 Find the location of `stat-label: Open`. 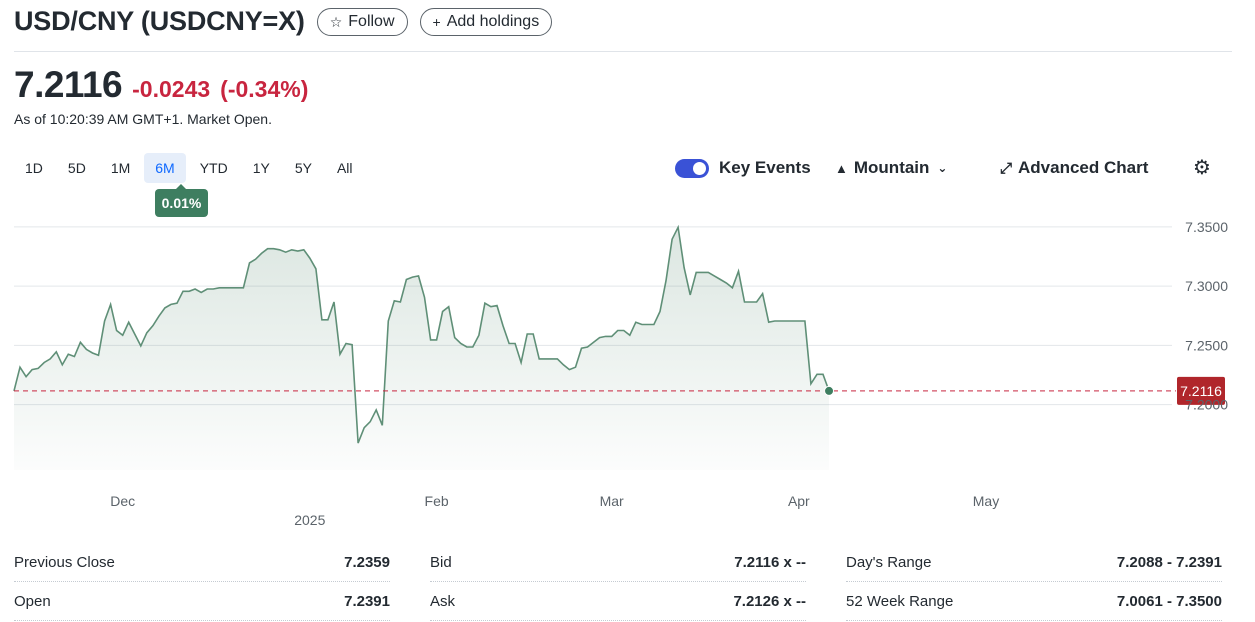

stat-label: Open is located at coordinates (32, 601).